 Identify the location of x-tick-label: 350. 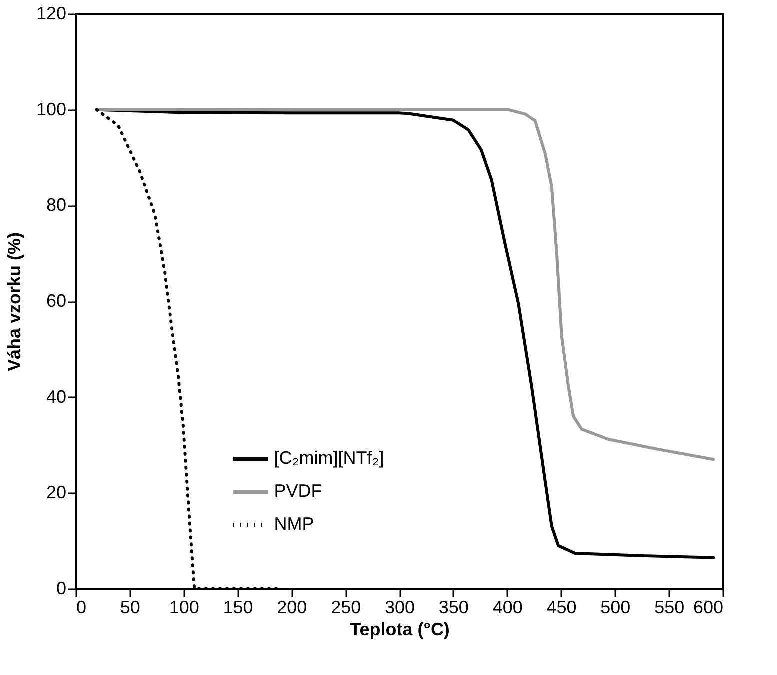
(453, 608).